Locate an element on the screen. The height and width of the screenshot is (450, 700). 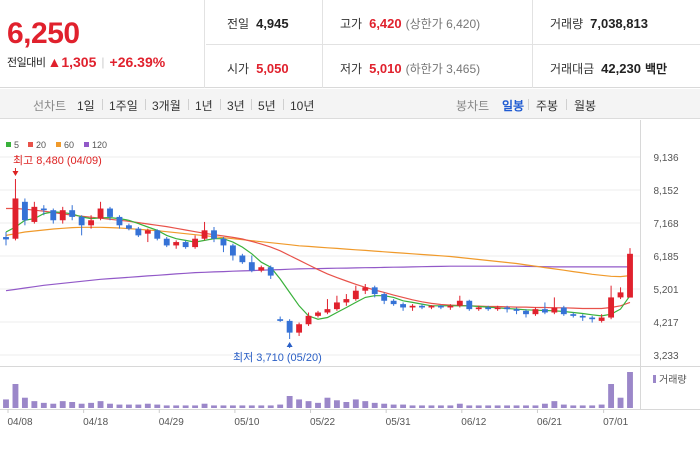
legend-swatch is located at coordinates (30, 144).